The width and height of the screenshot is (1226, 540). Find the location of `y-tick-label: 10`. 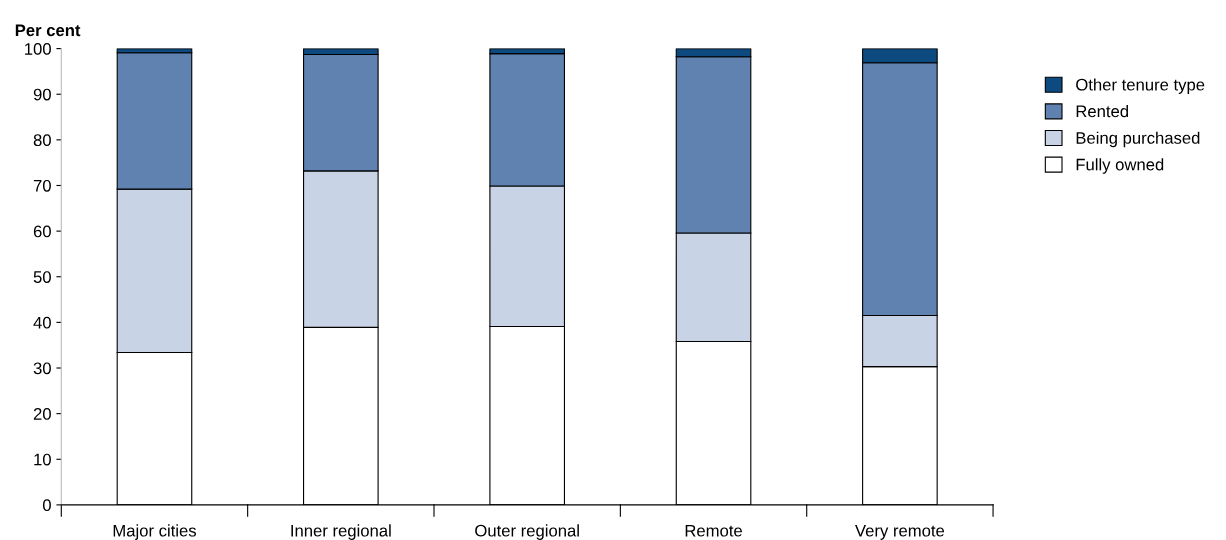

y-tick-label: 10 is located at coordinates (42, 459).